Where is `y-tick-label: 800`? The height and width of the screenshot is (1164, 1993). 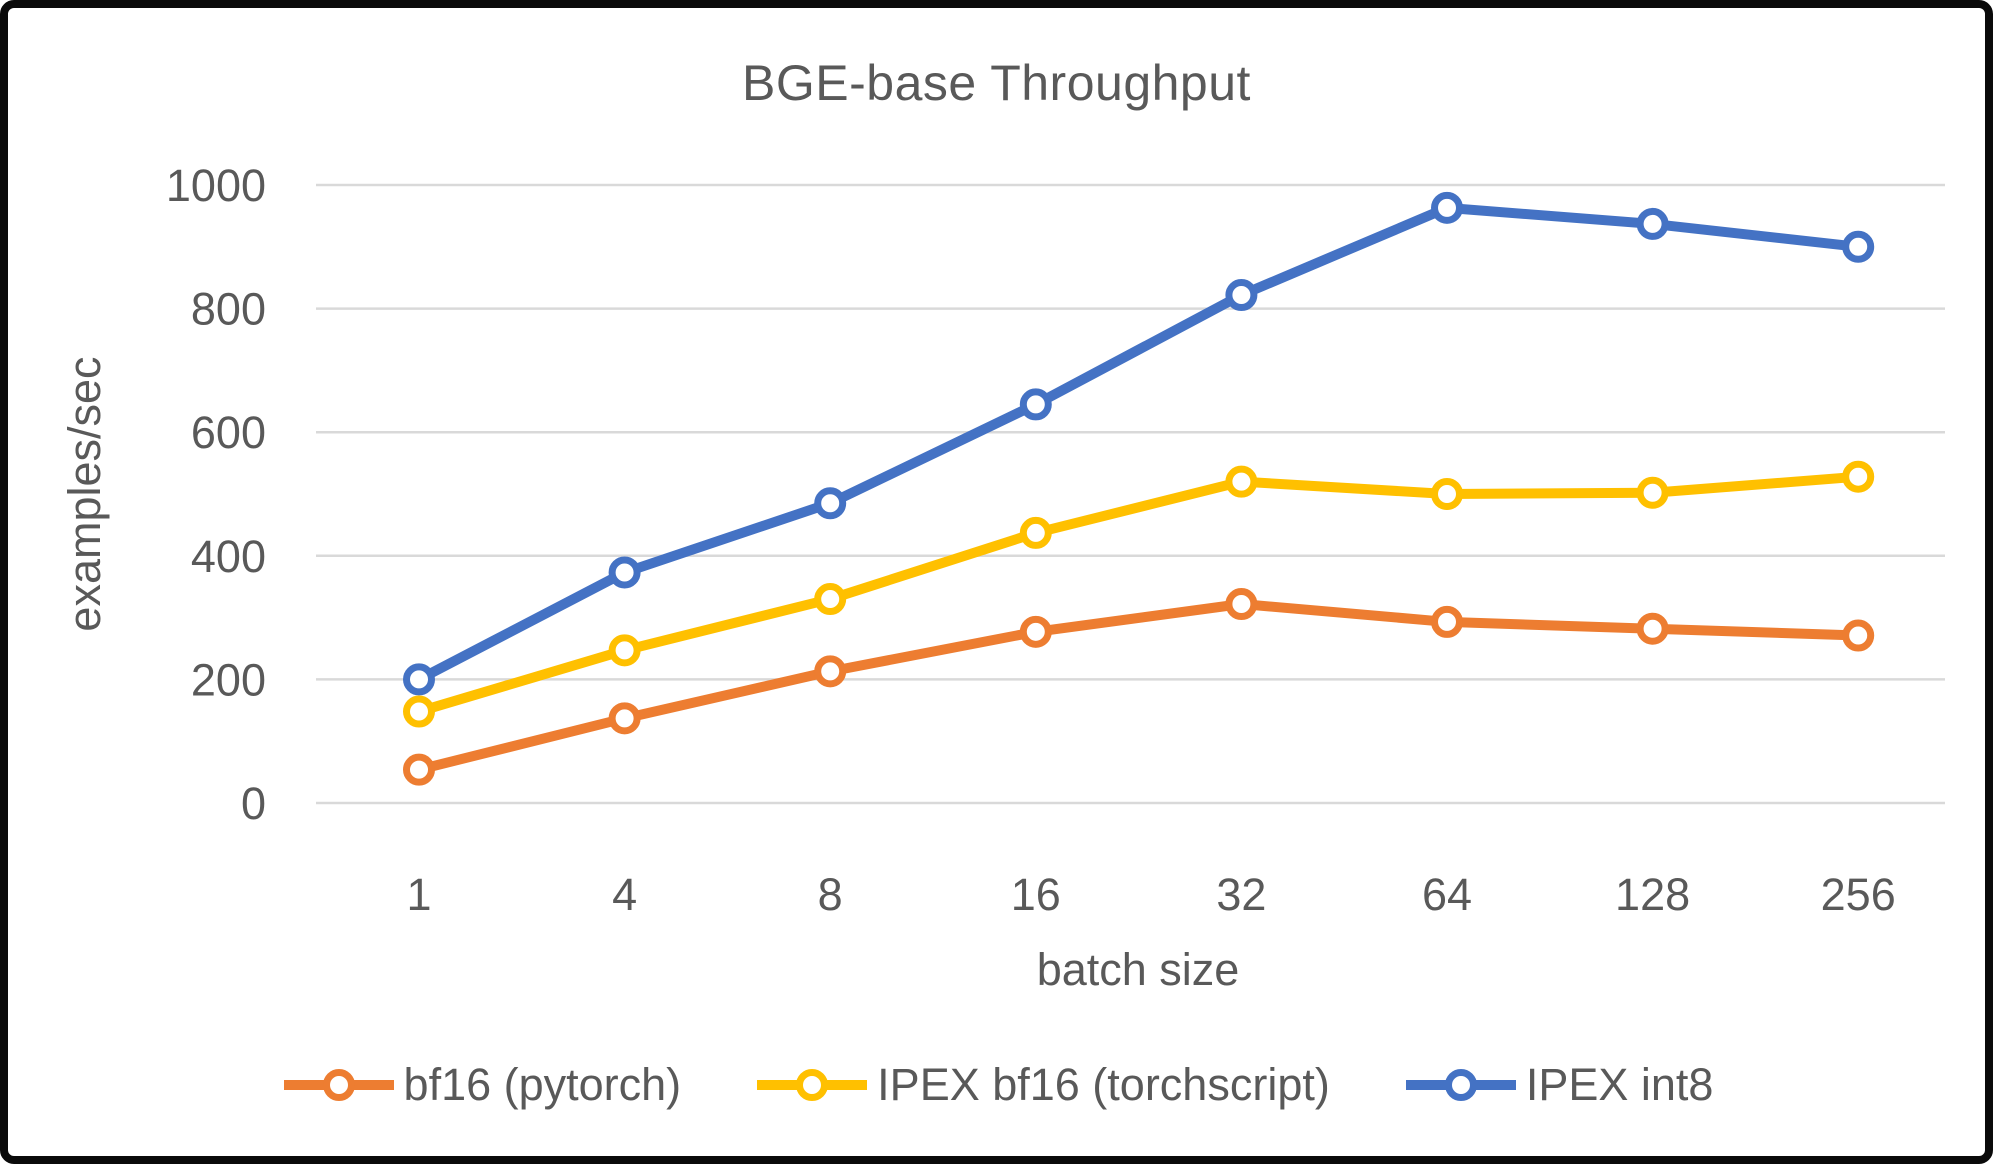
y-tick-label: 800 is located at coordinates (228, 309).